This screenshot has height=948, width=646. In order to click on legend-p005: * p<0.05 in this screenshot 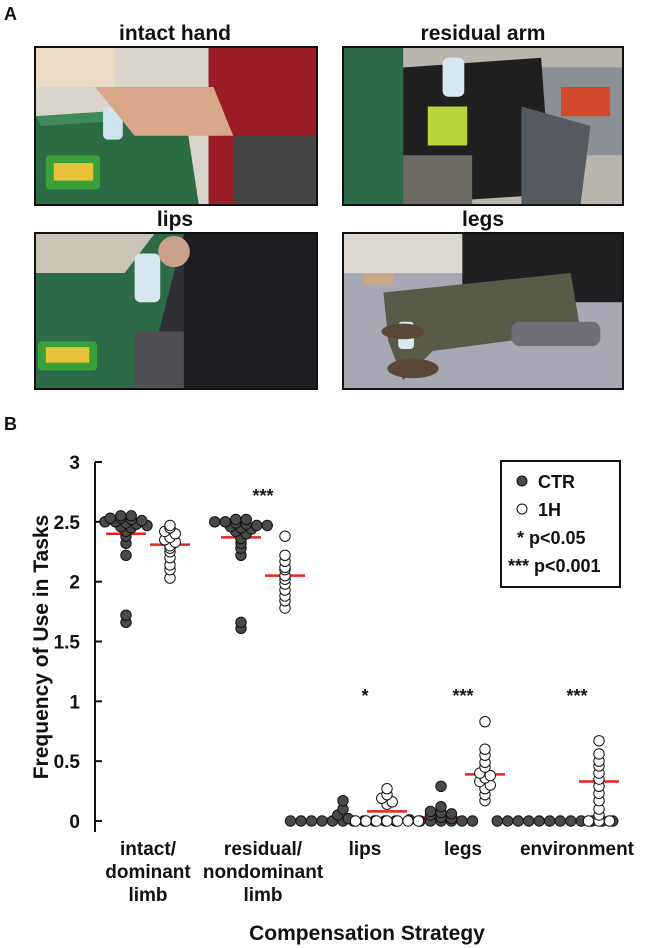, I will do `click(551, 538)`.